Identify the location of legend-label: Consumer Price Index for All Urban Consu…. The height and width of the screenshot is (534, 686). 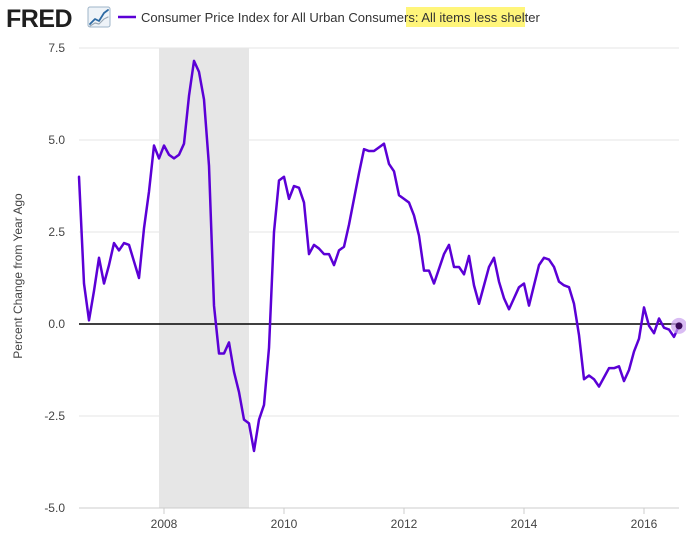
(341, 17).